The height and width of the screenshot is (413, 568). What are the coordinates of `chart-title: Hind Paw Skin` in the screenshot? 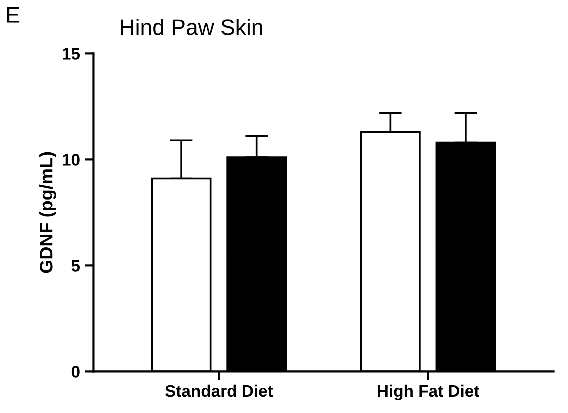 It's located at (191, 27).